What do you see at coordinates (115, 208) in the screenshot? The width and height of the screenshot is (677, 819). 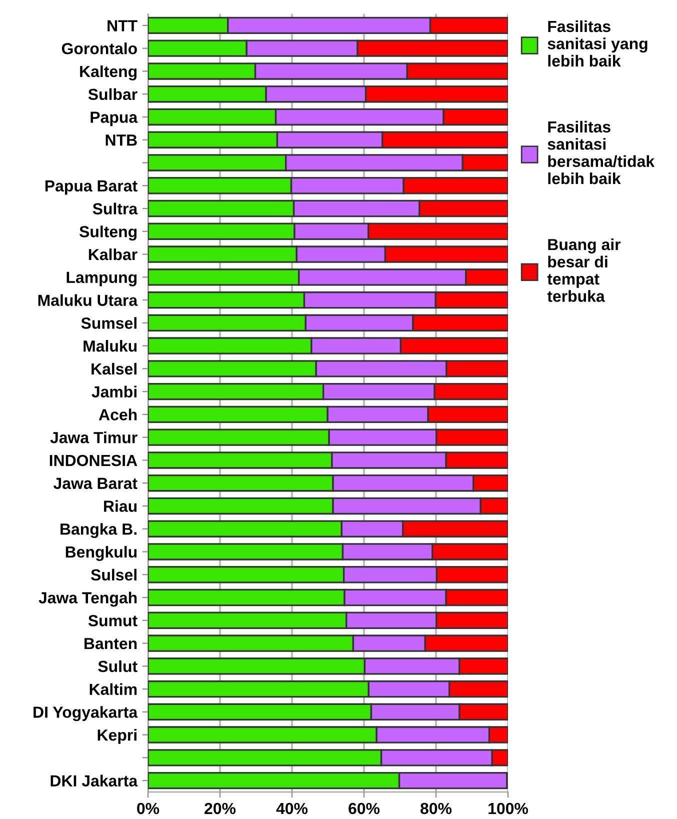 I see `y-tick-label: Sultra` at bounding box center [115, 208].